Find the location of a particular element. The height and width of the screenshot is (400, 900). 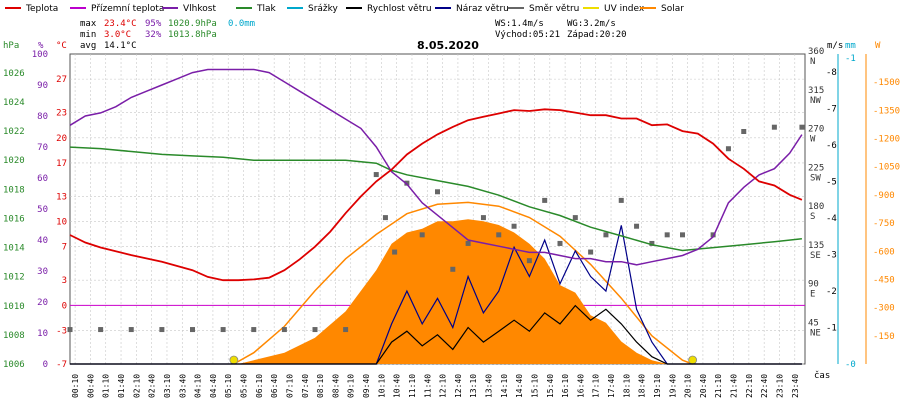

time-tick-label: 18:10 is located at coordinates (626, 386).